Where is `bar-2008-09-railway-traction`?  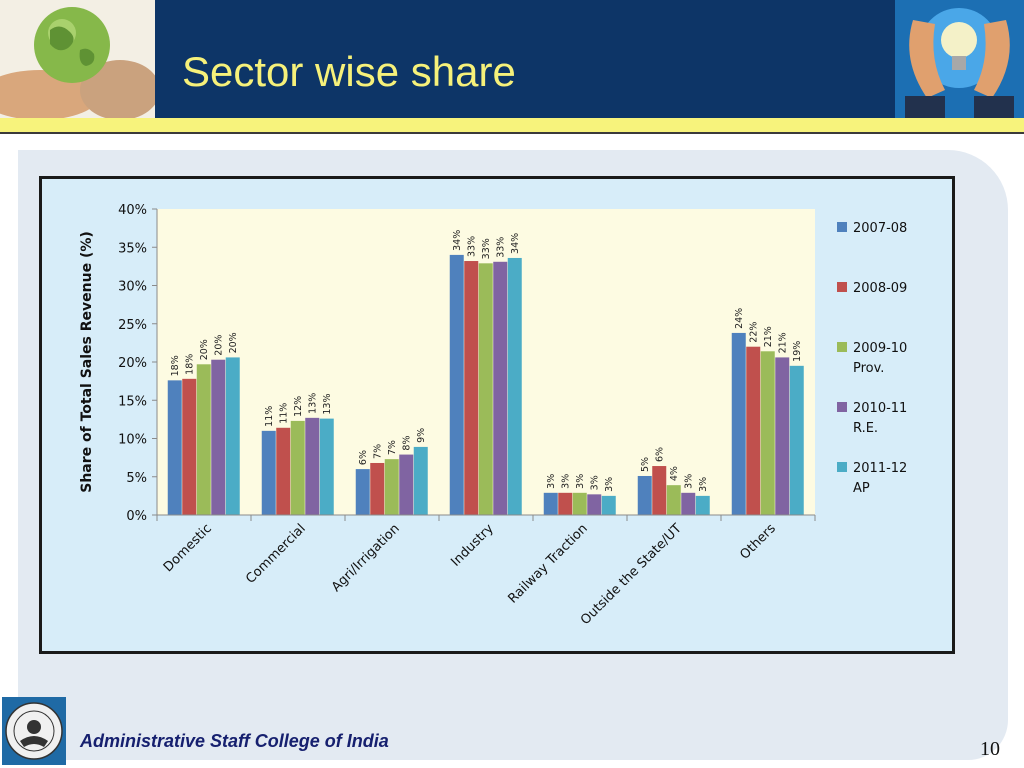 bar-2008-09-railway-traction is located at coordinates (565, 503).